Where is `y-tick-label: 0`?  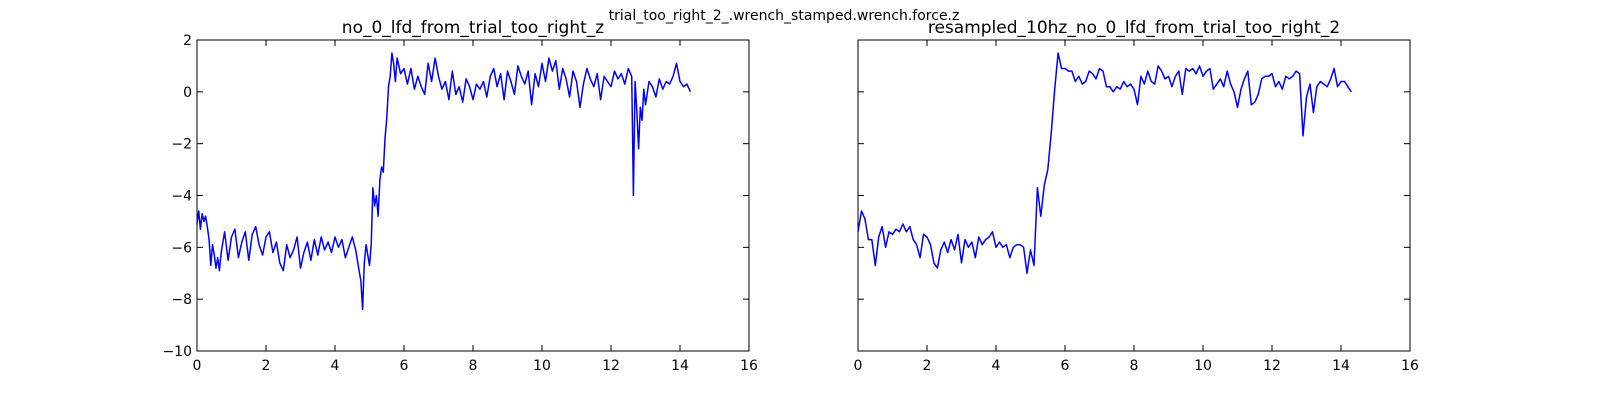
y-tick-label: 0 is located at coordinates (187, 93).